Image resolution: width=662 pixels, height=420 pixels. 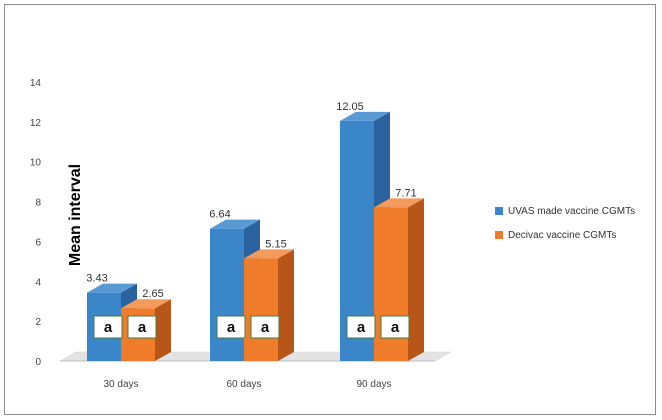 What do you see at coordinates (275, 244) in the screenshot?
I see `data-label: 5.15` at bounding box center [275, 244].